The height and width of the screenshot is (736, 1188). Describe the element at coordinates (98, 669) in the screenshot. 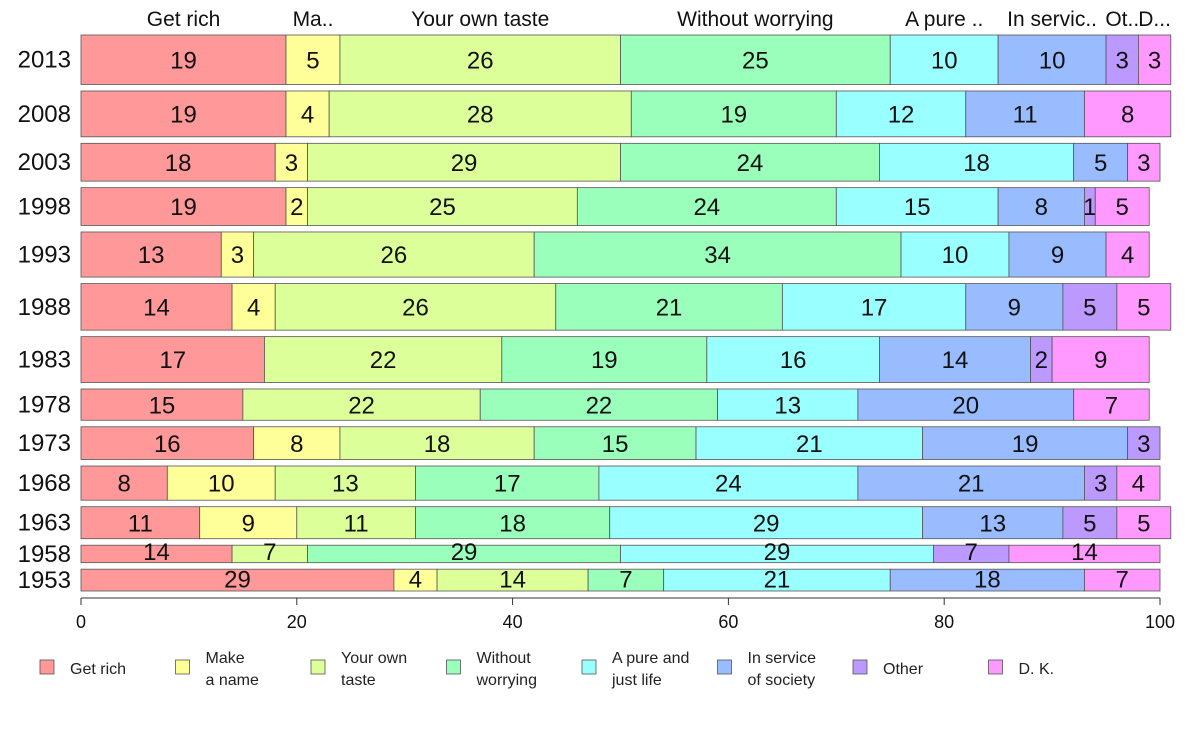

I see `legend-label-get-rich: Get rich` at that location.